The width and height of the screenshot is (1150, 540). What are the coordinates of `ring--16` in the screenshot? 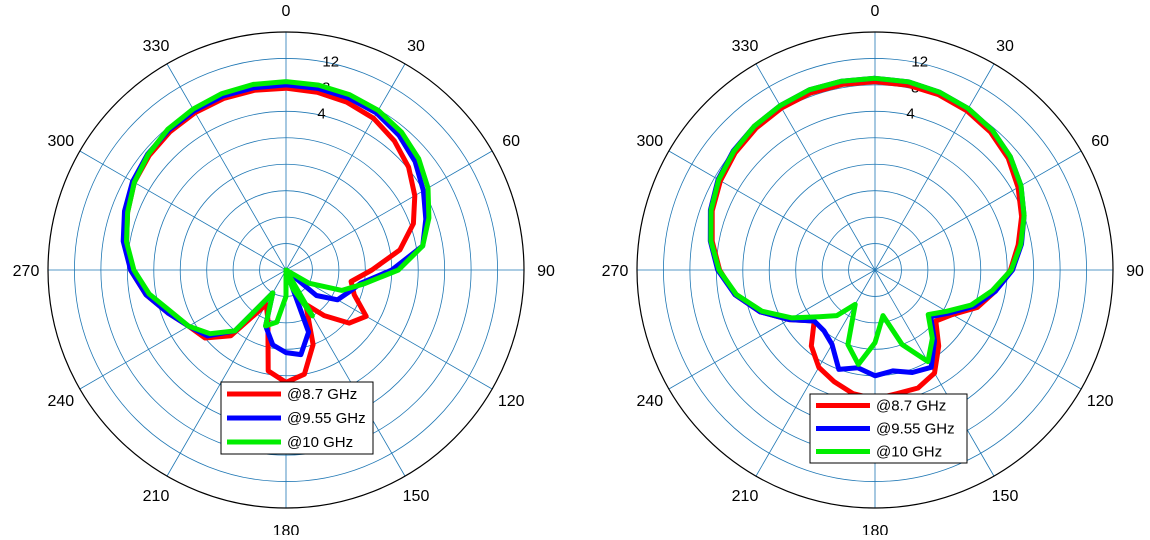 It's located at (875, 270).